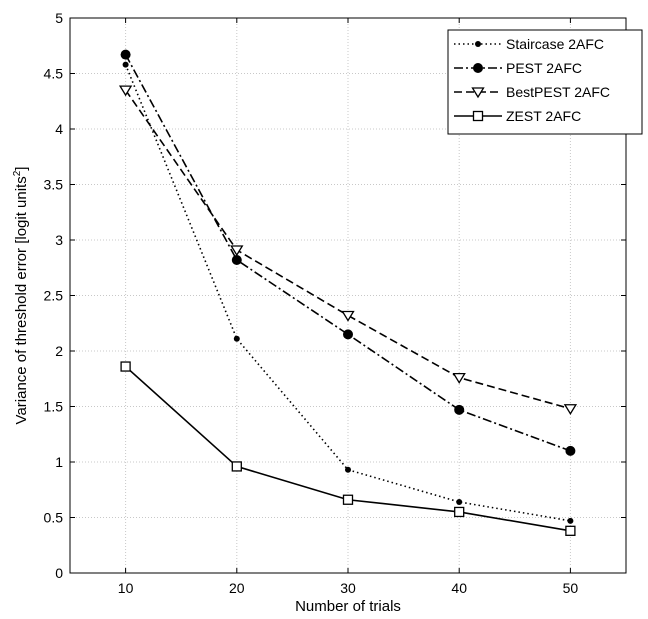 This screenshot has height=619, width=648. What do you see at coordinates (54, 518) in the screenshot?
I see `y-tick-label: 0.5` at bounding box center [54, 518].